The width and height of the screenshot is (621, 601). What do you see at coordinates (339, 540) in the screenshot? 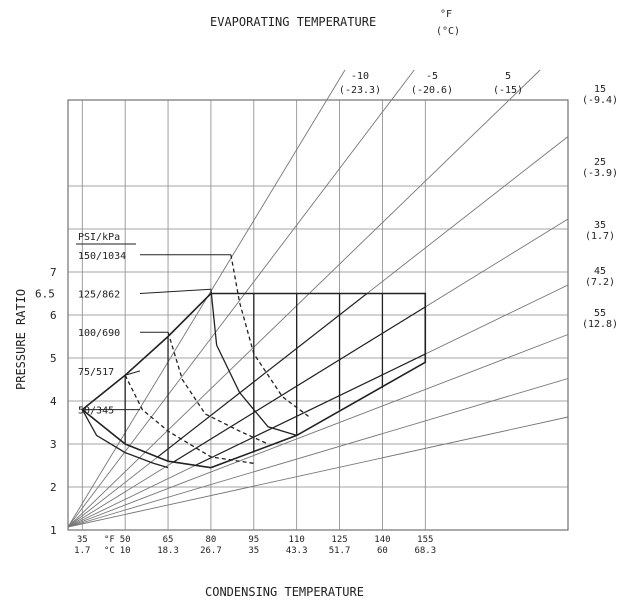
I see `x-tick-label-f: 125` at bounding box center [339, 540].